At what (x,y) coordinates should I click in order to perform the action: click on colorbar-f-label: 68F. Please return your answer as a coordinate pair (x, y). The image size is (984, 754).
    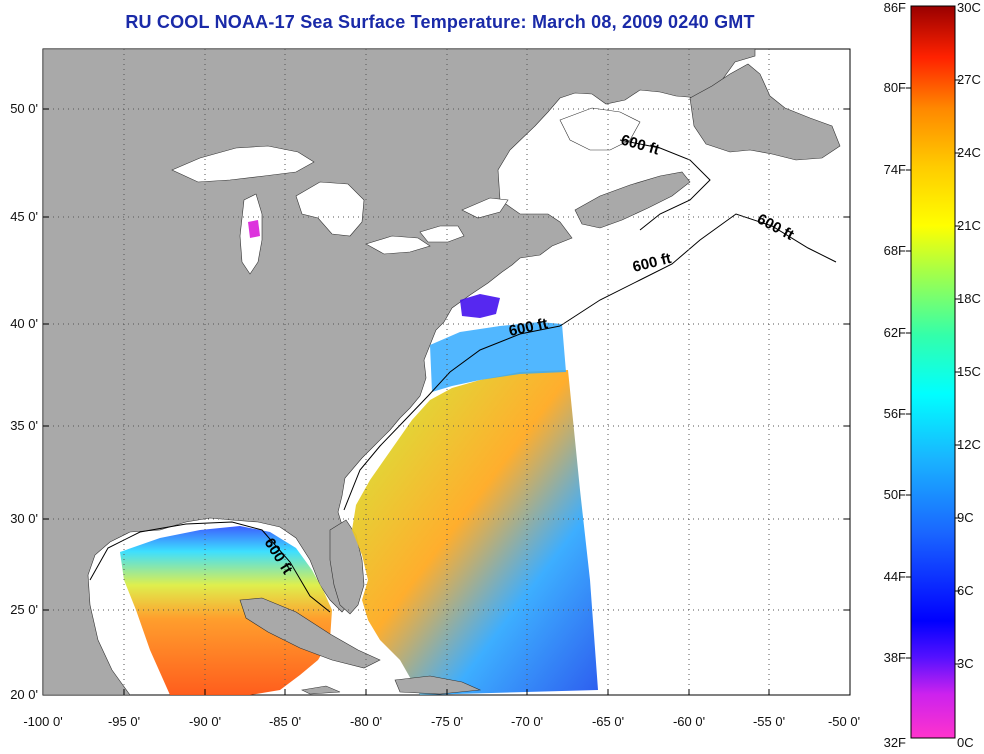
    Looking at the image, I should click on (894, 250).